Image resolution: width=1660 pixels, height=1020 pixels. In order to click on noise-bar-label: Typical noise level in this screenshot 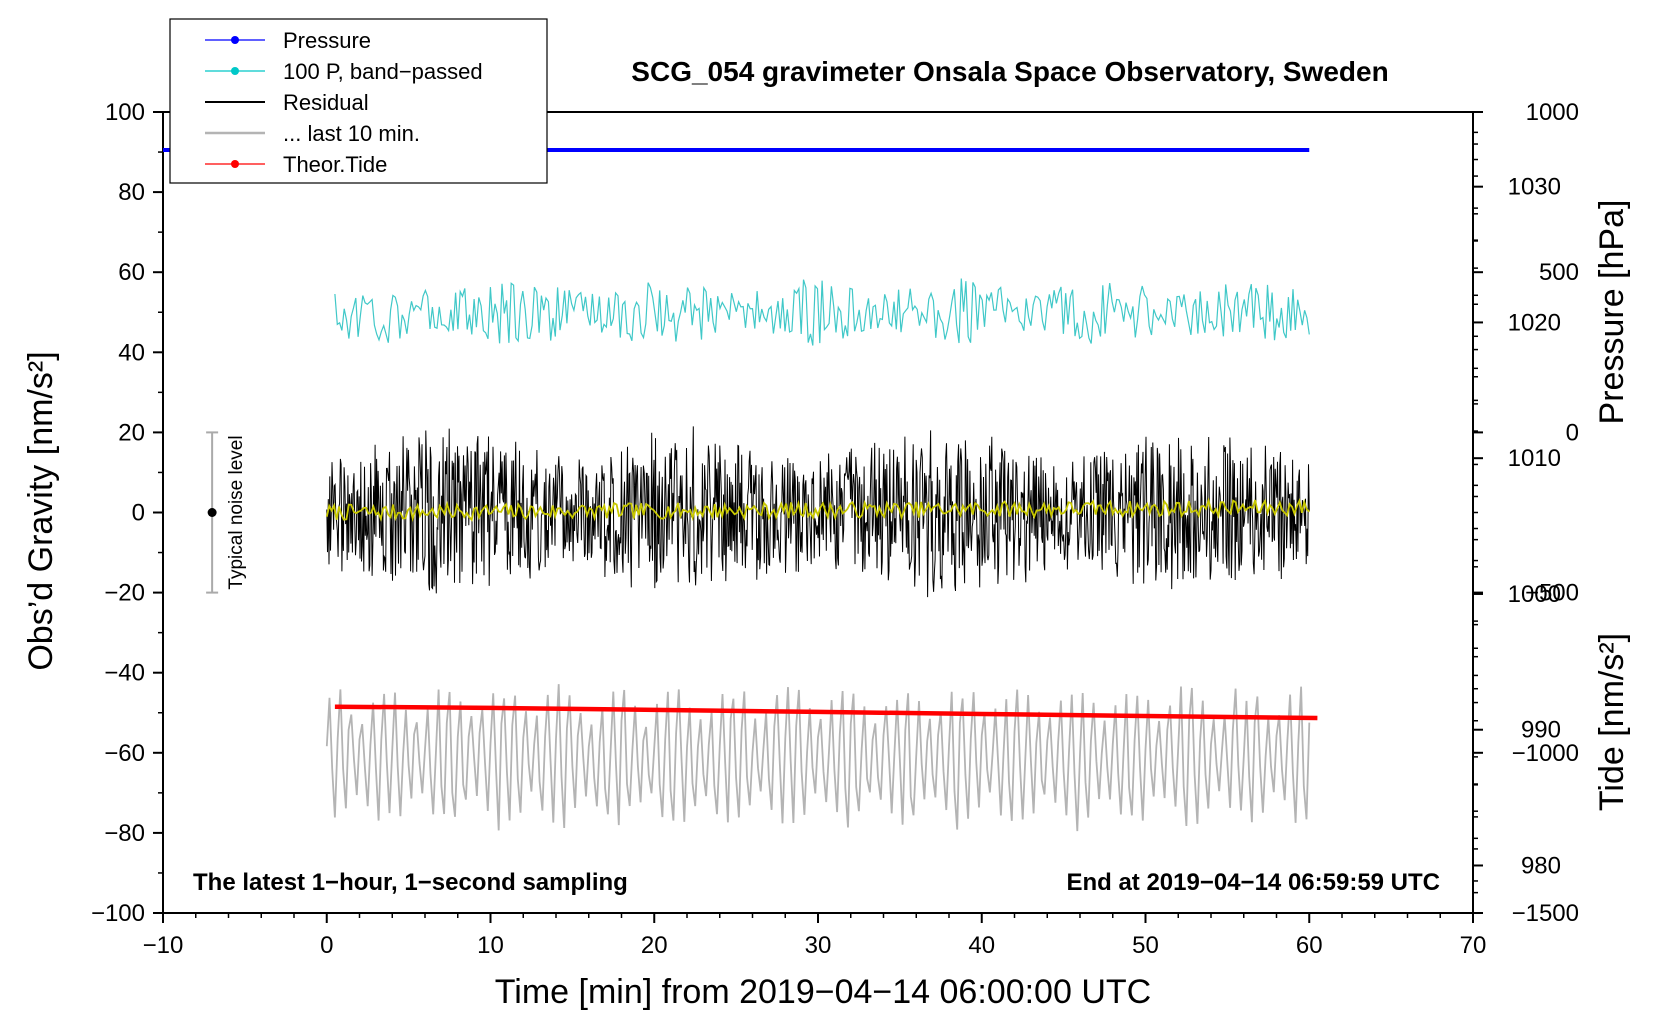, I will do `click(236, 512)`.